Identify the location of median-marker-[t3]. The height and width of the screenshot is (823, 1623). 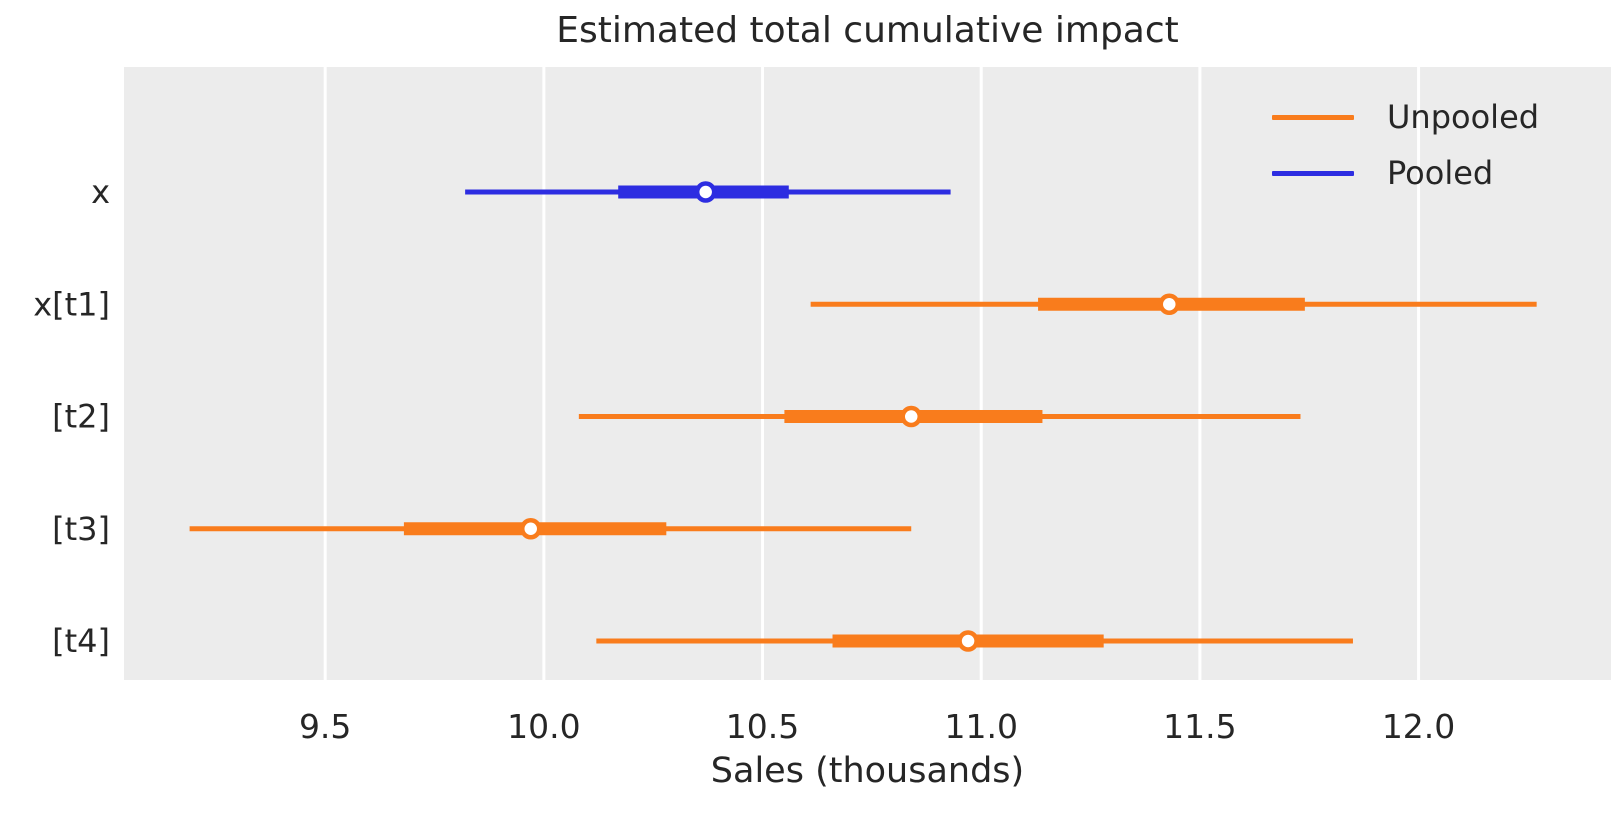
(530, 529).